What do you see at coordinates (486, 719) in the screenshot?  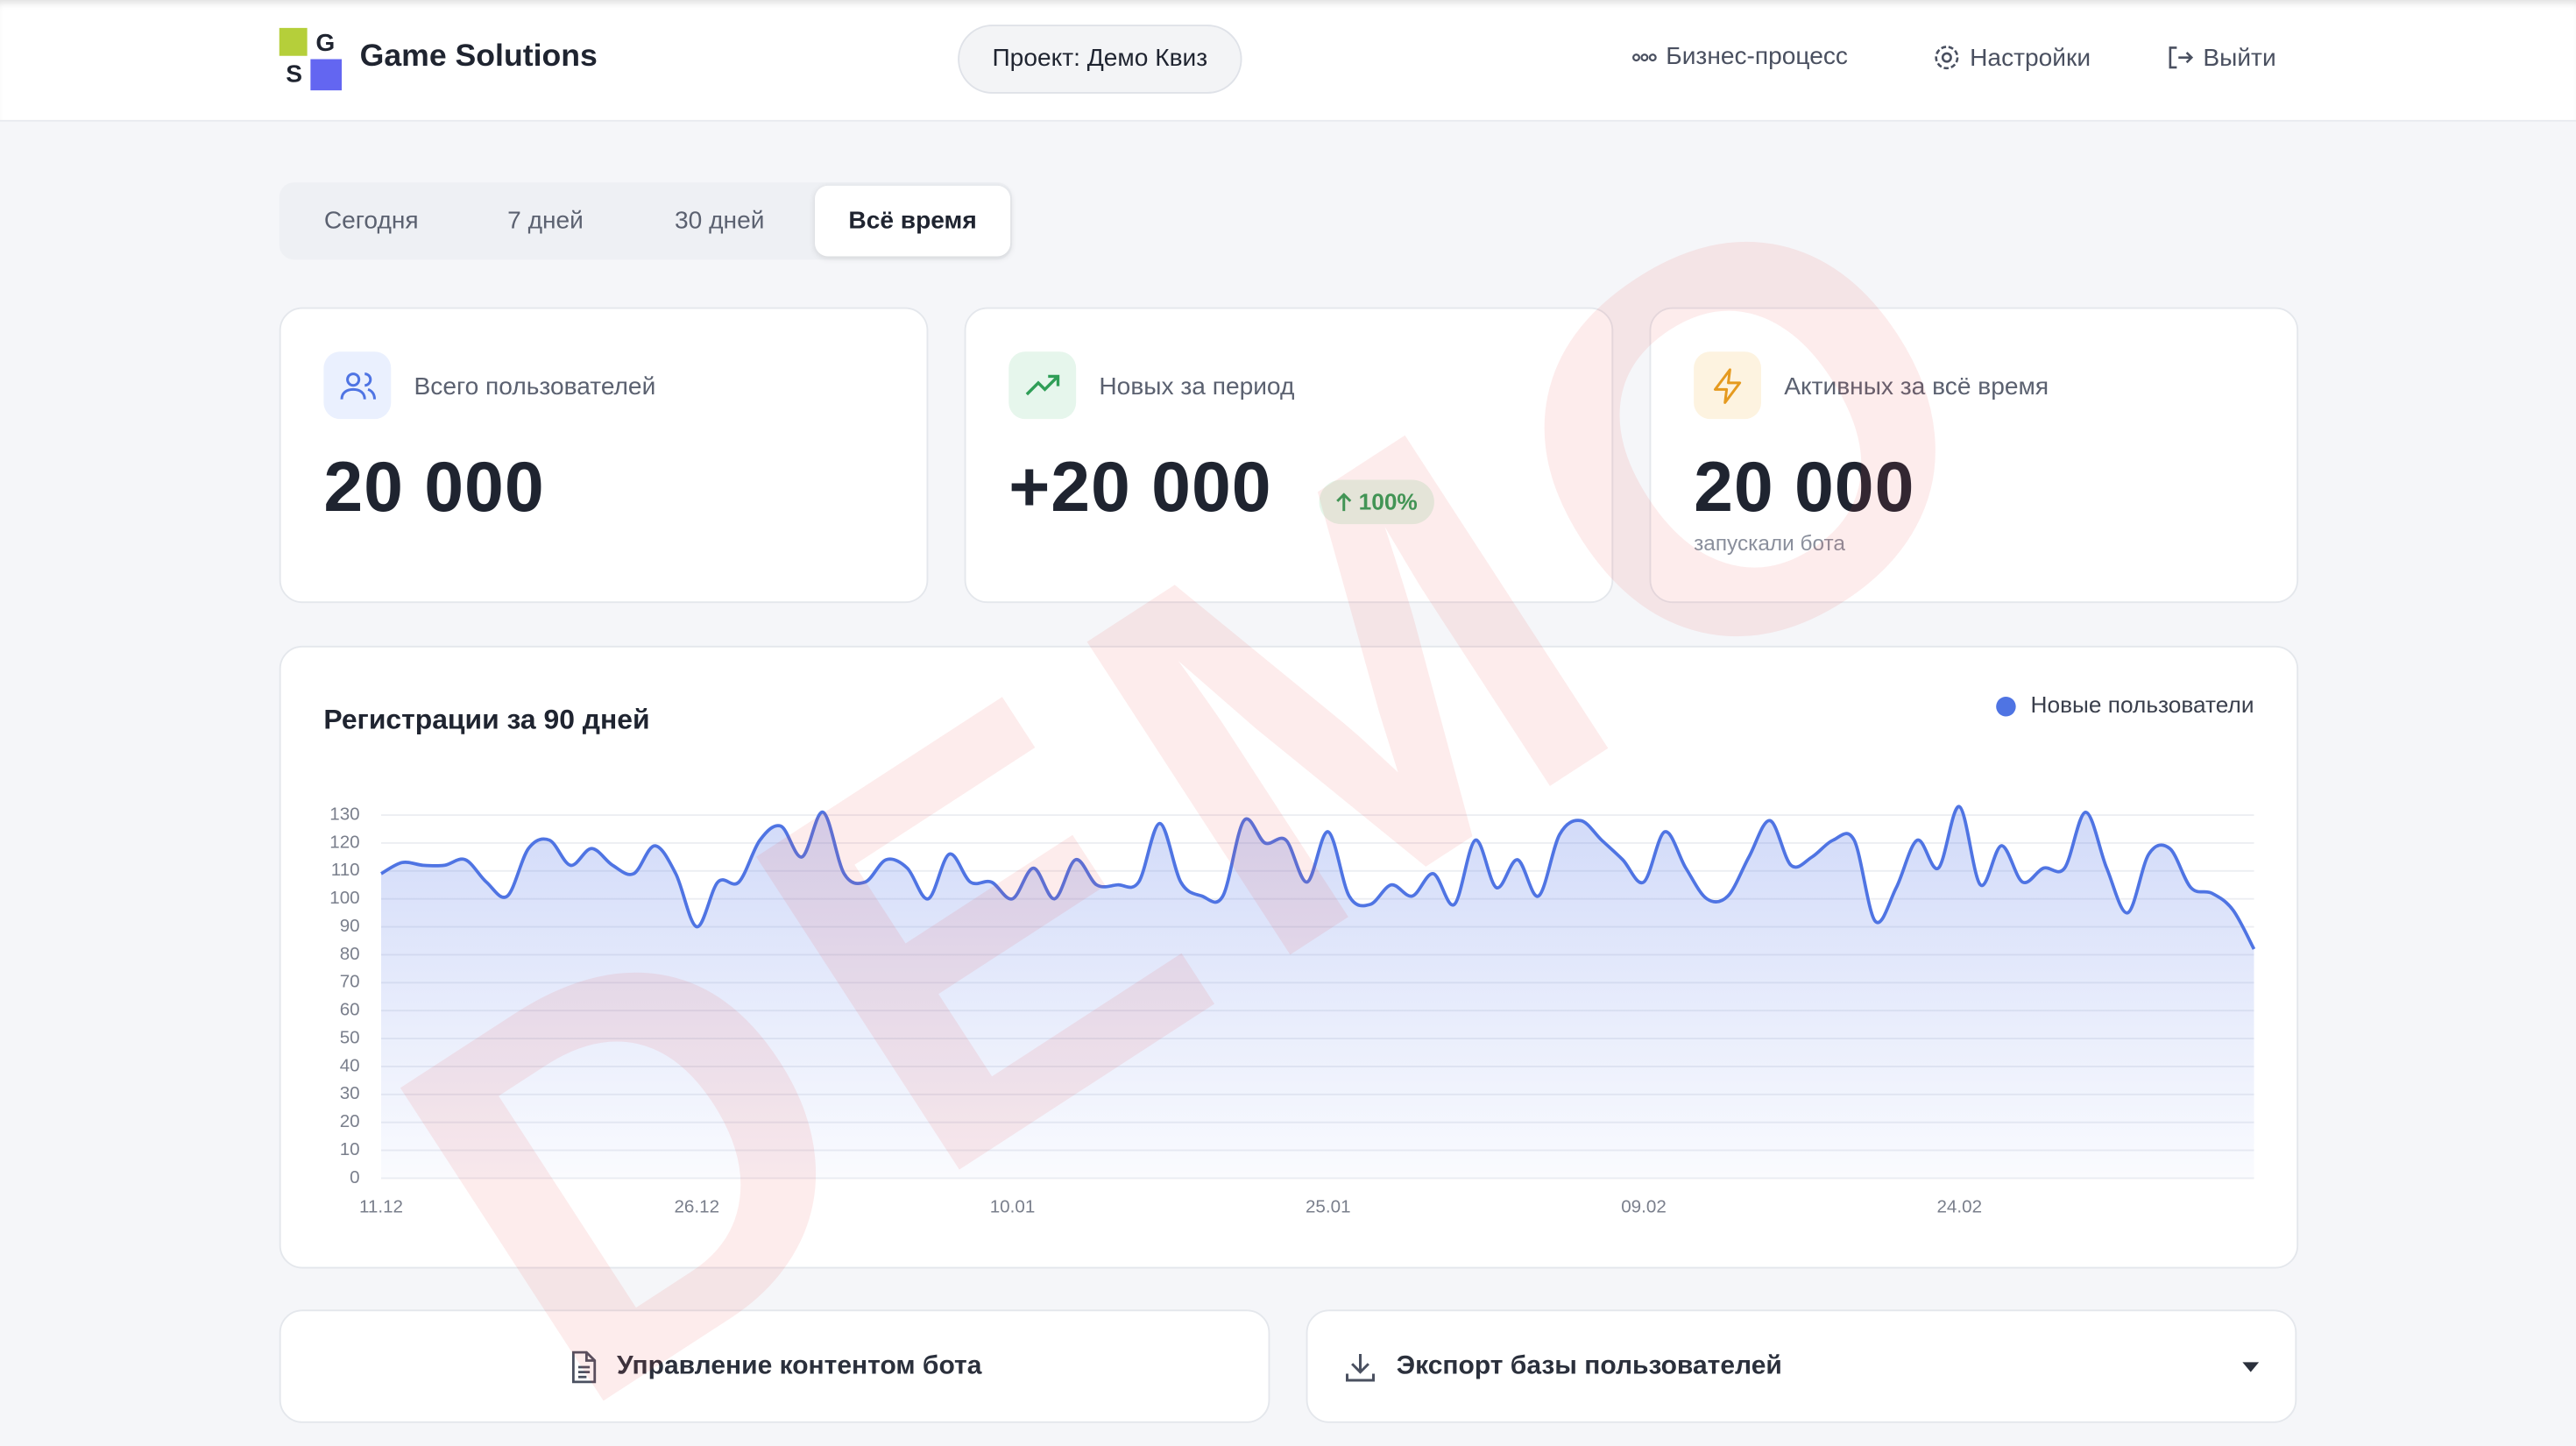 I see `chart-title: Регистрации за 90 дней` at bounding box center [486, 719].